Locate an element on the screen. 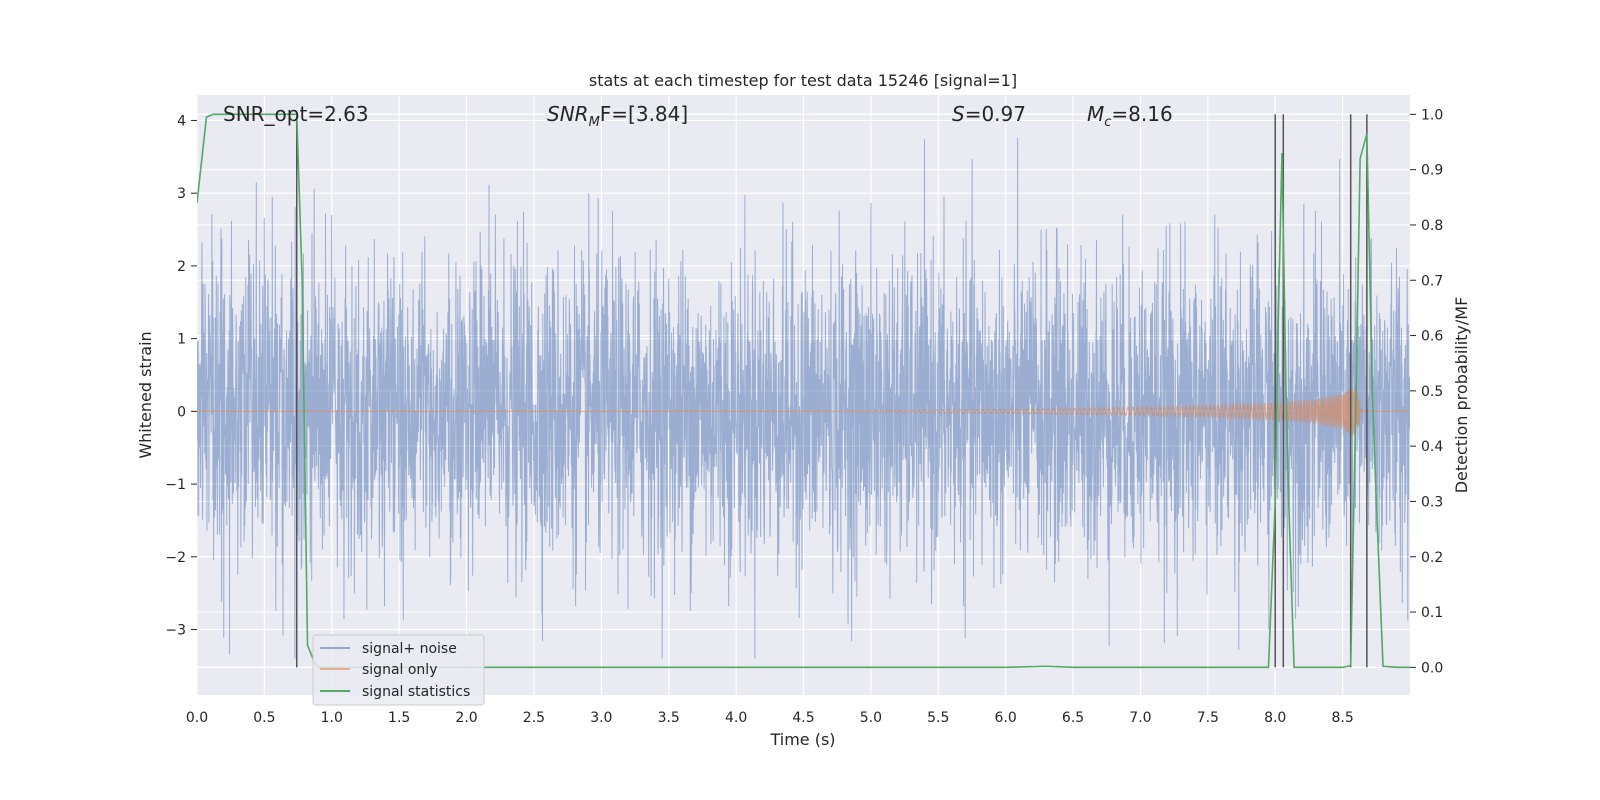 This screenshot has height=800, width=1600. y-axis-left-ticks: −3 −2 −1 0 1 2 3 4 is located at coordinates (181, 376).